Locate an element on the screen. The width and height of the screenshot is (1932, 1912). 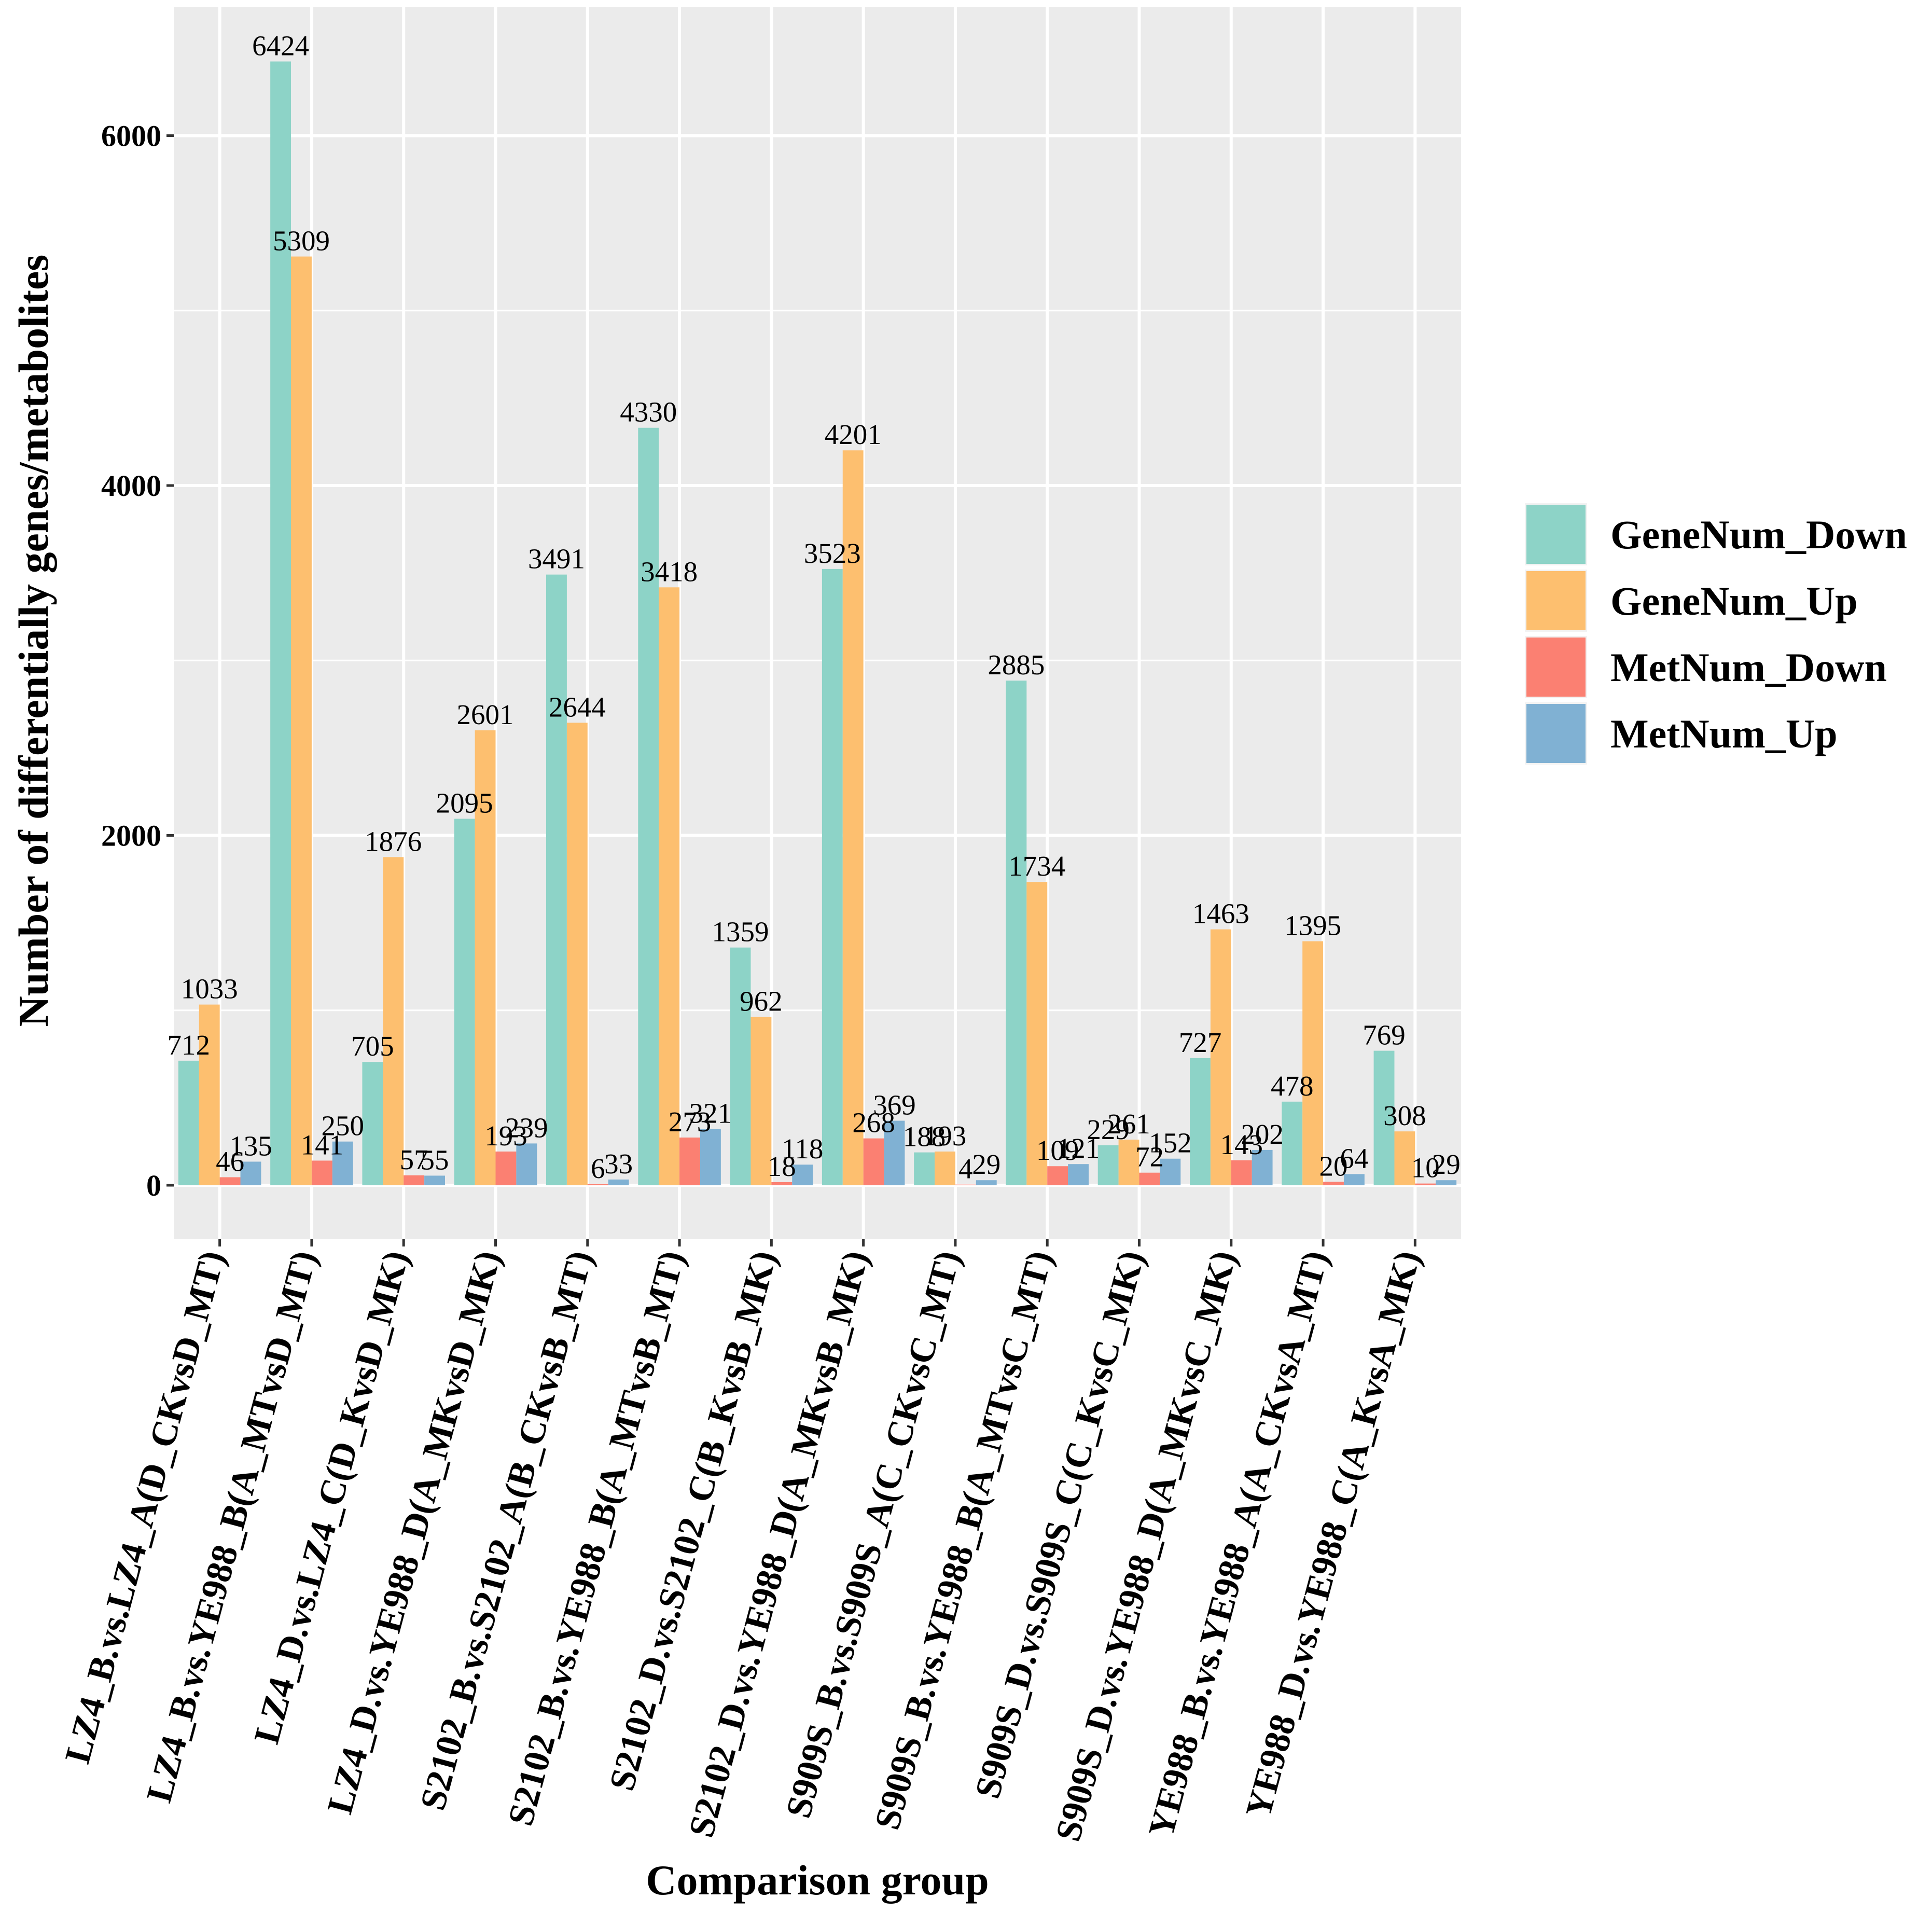
data-label: 135 is located at coordinates (251, 1145).